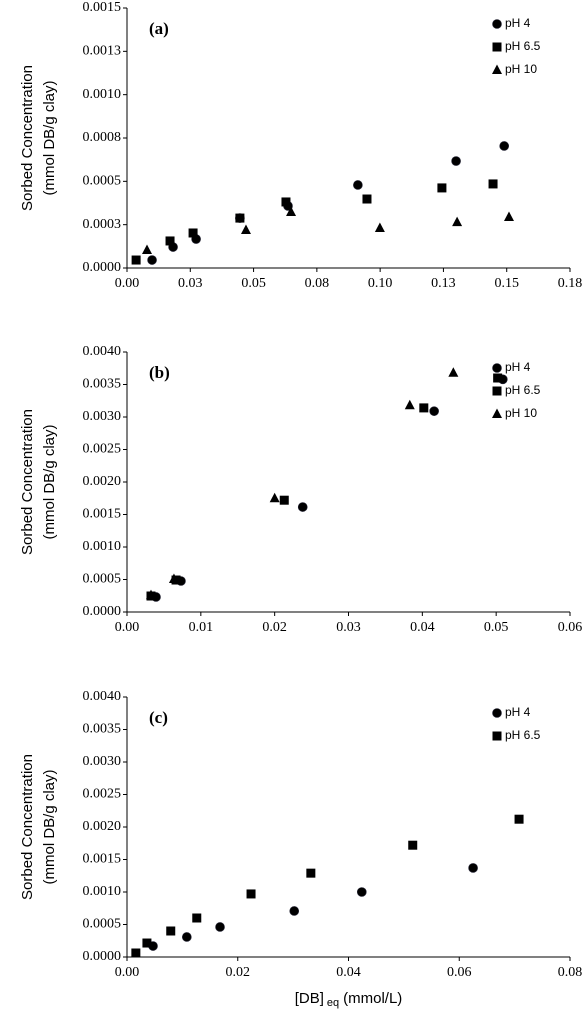 The height and width of the screenshot is (1023, 588). I want to click on y-tick-label: 0.0013, so click(102, 51).